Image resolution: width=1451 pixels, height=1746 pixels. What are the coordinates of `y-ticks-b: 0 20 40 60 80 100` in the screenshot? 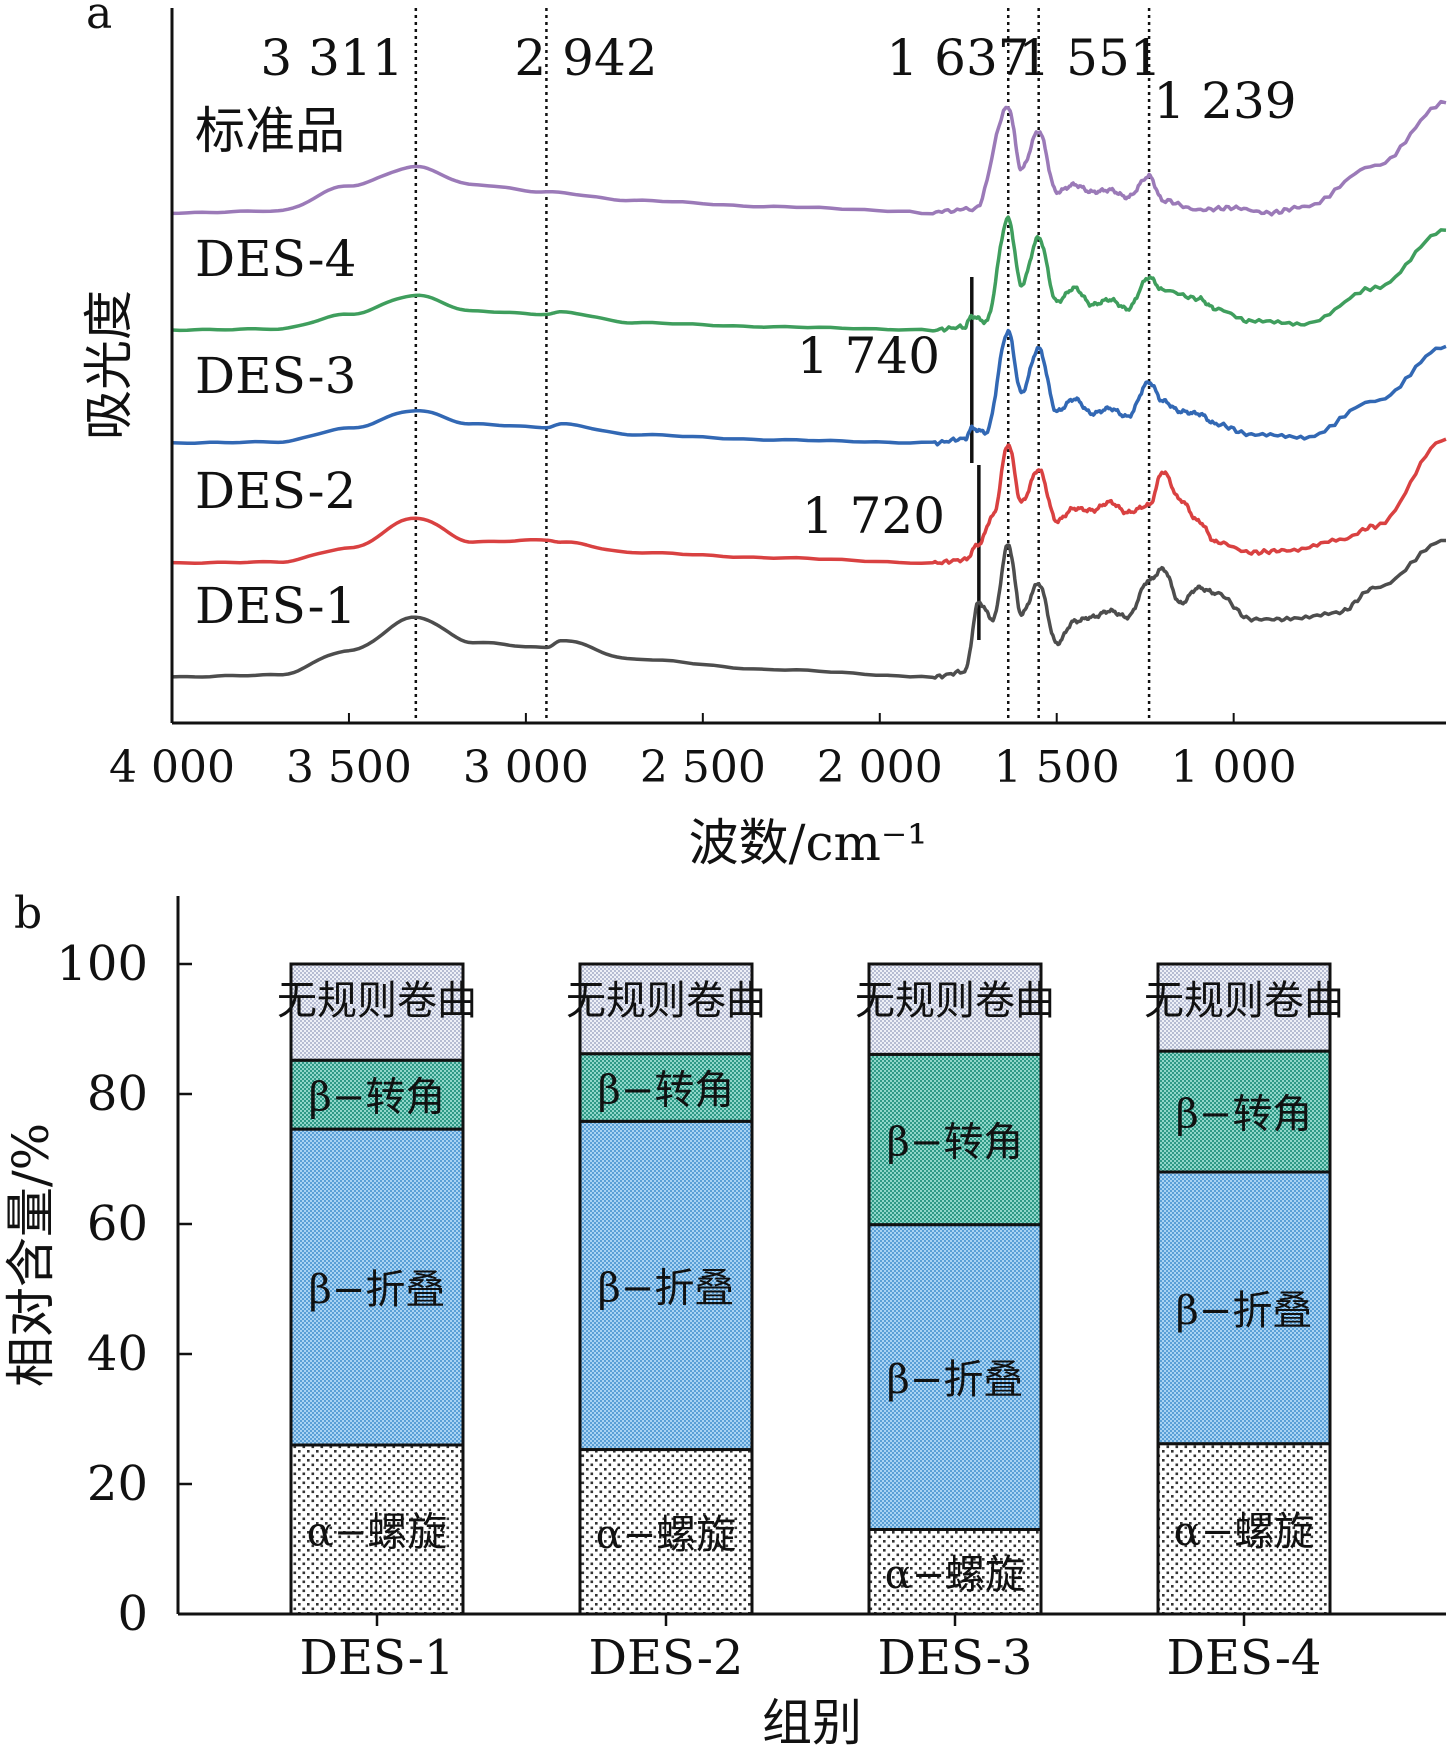 It's located at (124, 1289).